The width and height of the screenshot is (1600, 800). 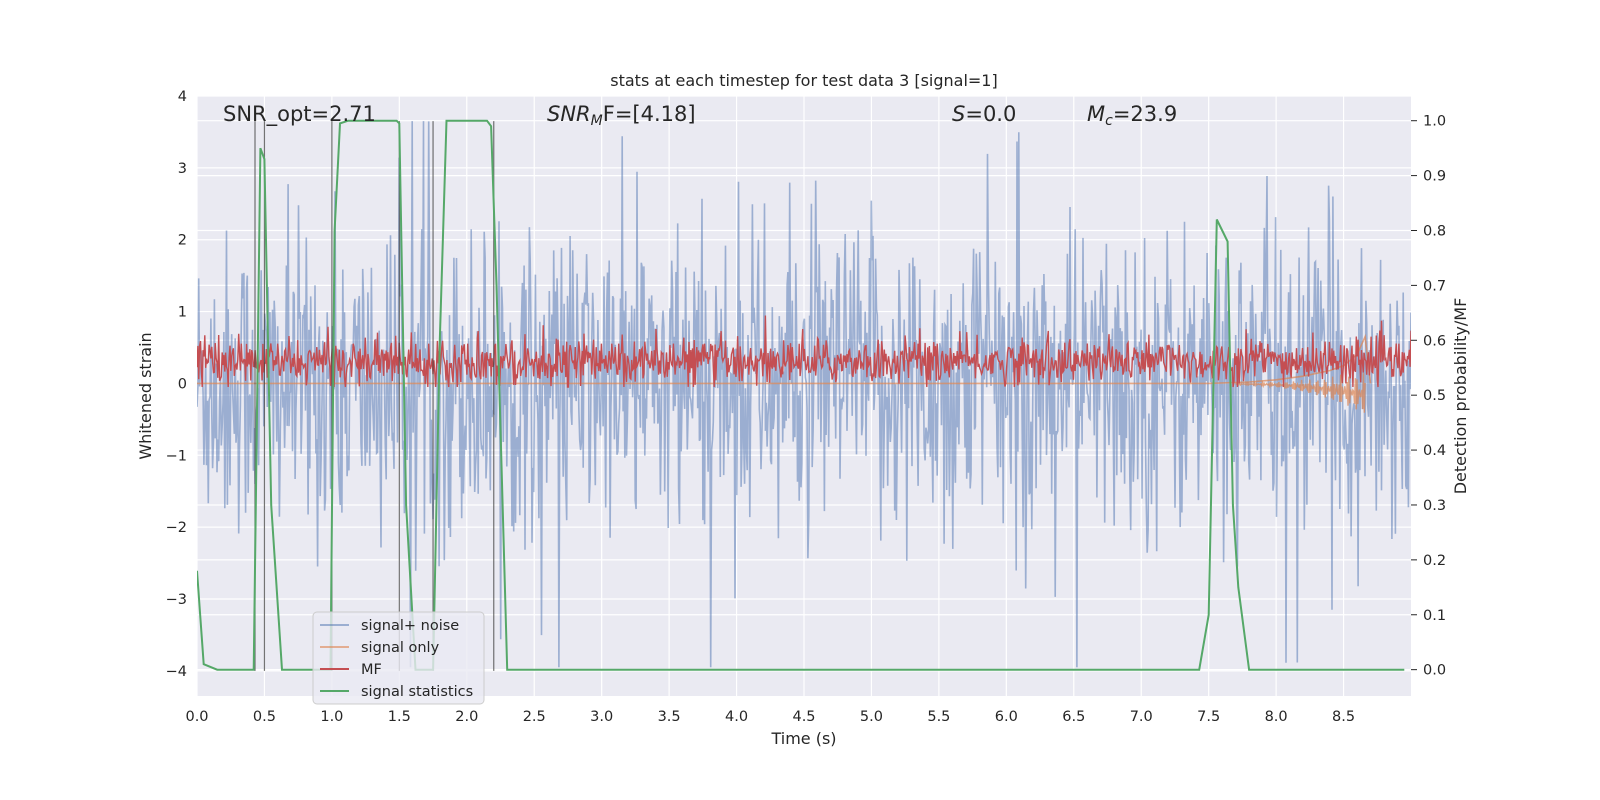 I want to click on annotation-s-value: =0.0, so click(x=990, y=114).